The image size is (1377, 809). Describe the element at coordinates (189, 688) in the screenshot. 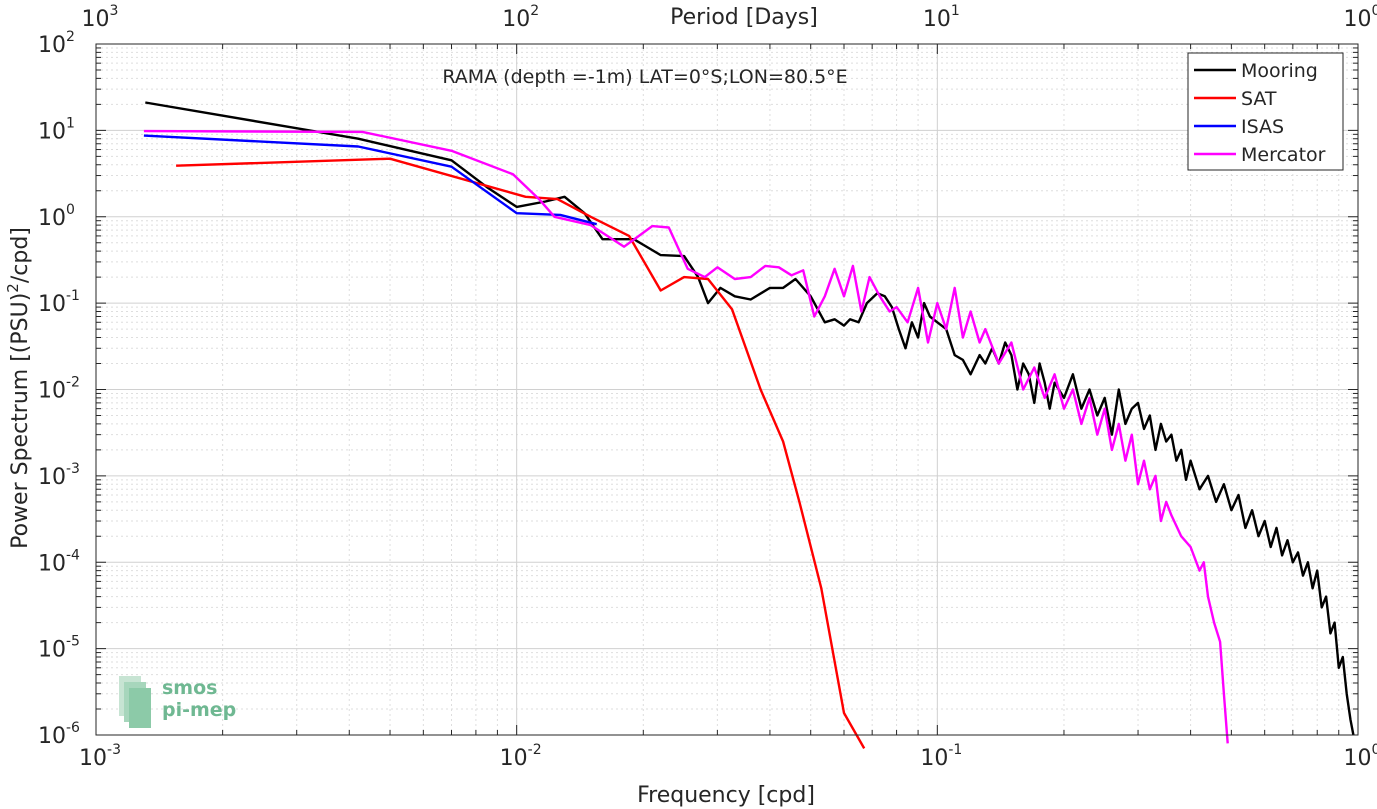

I see `logo-text-smos: smos` at that location.